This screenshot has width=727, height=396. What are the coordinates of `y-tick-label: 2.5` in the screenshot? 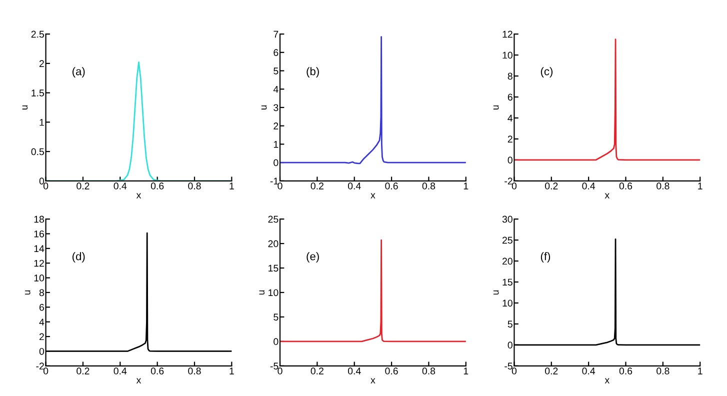 It's located at (37, 34).